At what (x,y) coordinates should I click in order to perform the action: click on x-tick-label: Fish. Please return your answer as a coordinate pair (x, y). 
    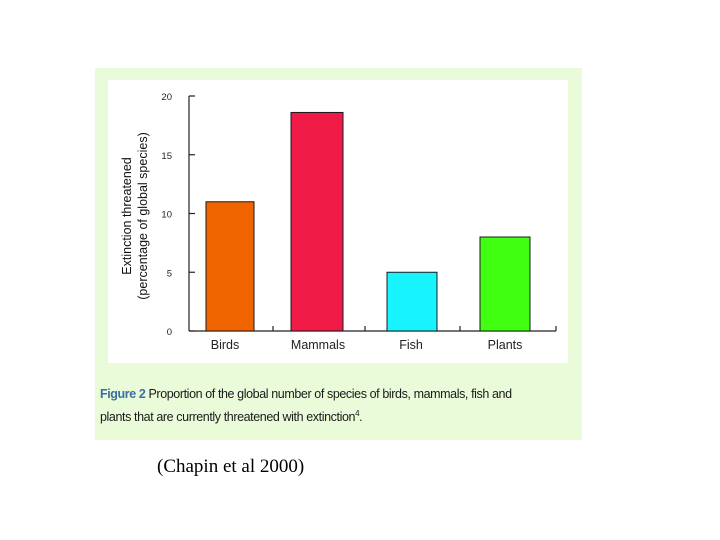
    Looking at the image, I should click on (411, 345).